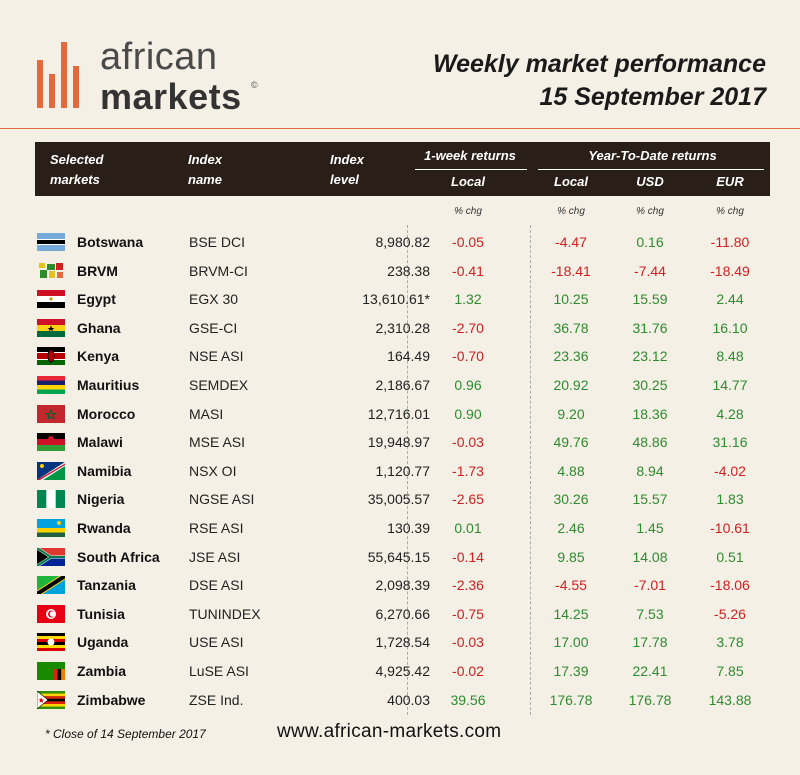 The height and width of the screenshot is (775, 800). I want to click on week-return: -2.36, so click(468, 585).